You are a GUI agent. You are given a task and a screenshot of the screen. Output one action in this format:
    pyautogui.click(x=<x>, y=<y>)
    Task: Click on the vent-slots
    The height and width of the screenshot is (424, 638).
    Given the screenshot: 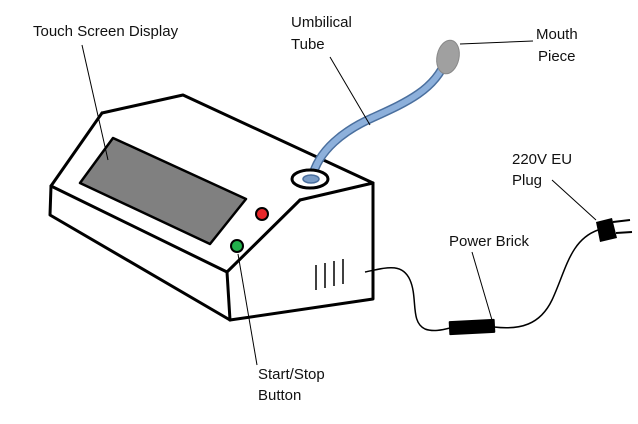 What is the action you would take?
    pyautogui.click(x=329, y=274)
    